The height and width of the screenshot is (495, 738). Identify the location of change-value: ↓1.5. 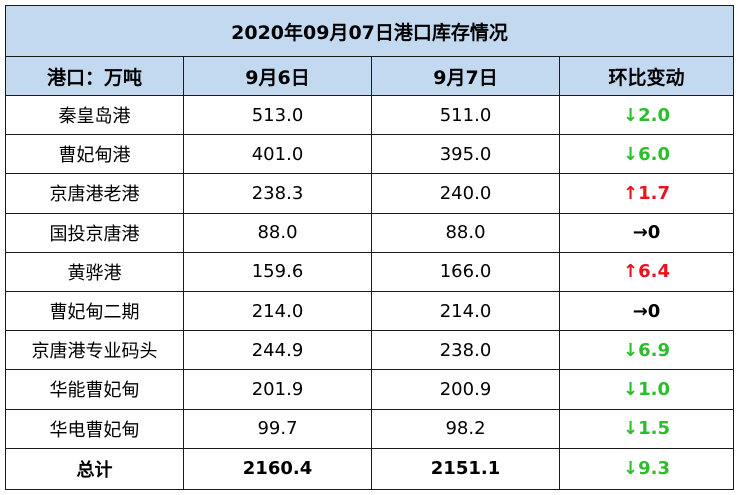
(646, 428).